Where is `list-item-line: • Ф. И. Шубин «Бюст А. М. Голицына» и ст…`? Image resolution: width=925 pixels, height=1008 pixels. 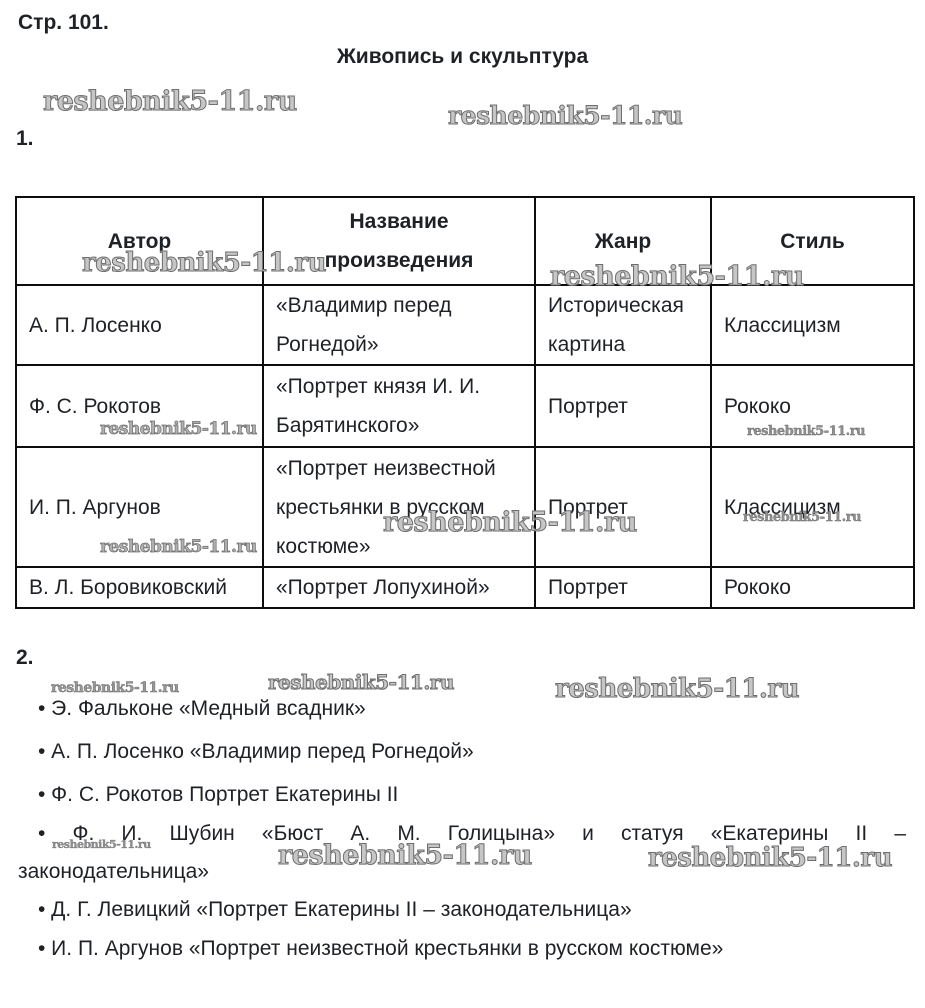 list-item-line: • Ф. И. Шубин «Бюст А. М. Голицына» и ст… is located at coordinates (472, 833).